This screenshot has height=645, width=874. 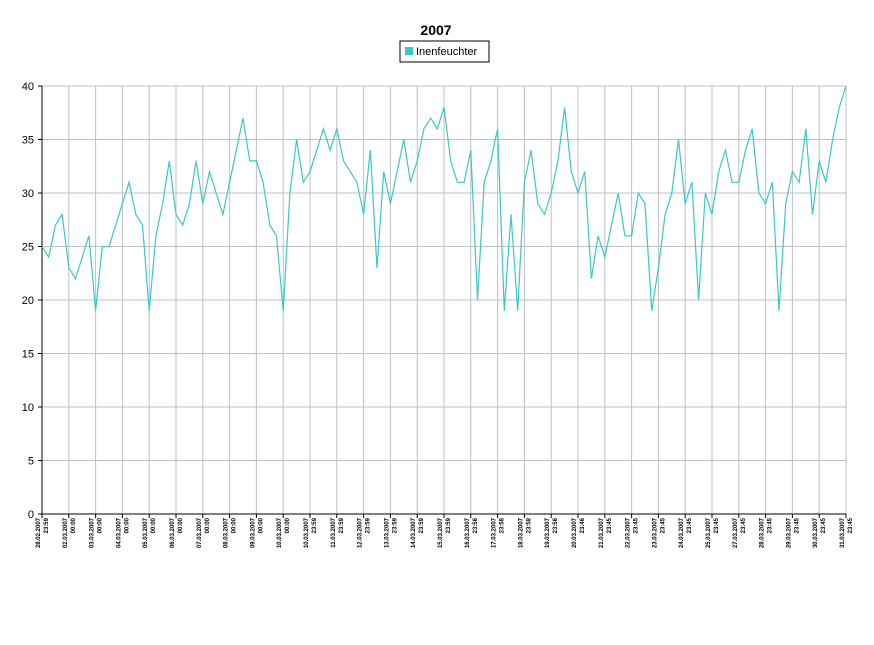 What do you see at coordinates (435, 30) in the screenshot?
I see `chart-title: 2007` at bounding box center [435, 30].